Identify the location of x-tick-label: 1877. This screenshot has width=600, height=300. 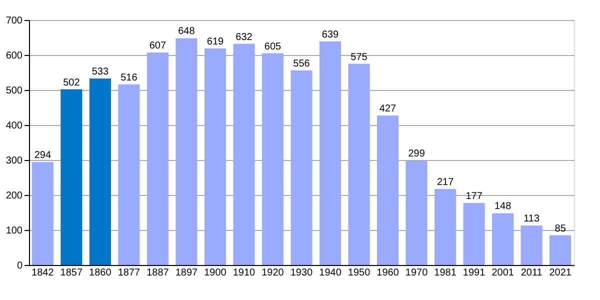
(129, 273).